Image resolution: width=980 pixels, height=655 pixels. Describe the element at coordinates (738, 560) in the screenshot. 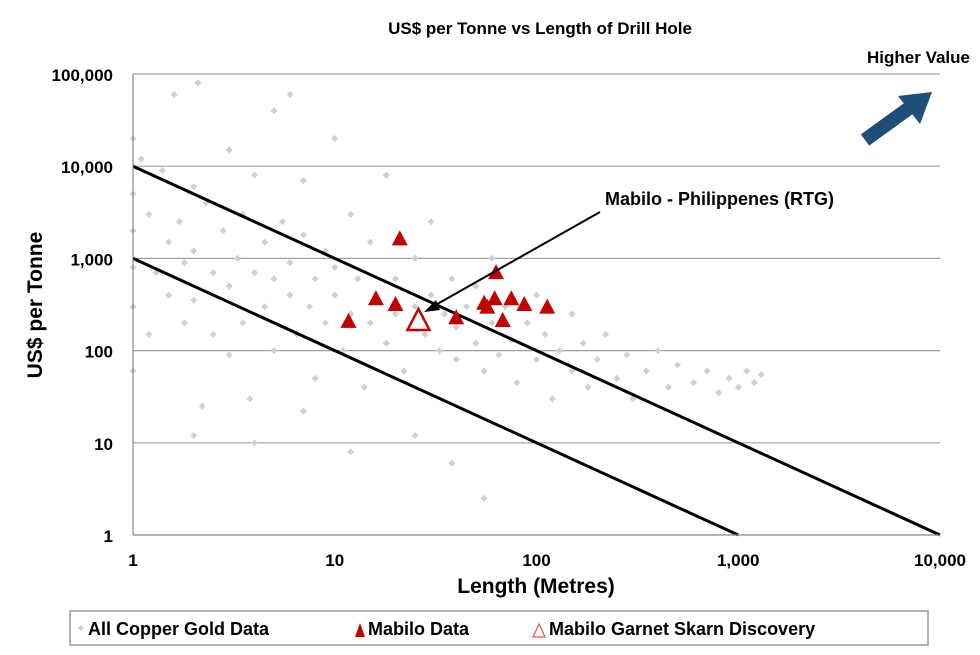

I see `x-tick-label: 1,000` at that location.